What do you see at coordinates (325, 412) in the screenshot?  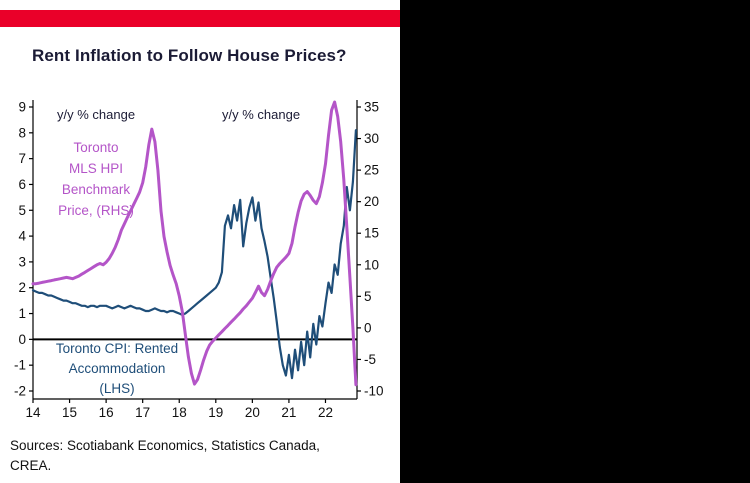 I see `svg-text: 22` at bounding box center [325, 412].